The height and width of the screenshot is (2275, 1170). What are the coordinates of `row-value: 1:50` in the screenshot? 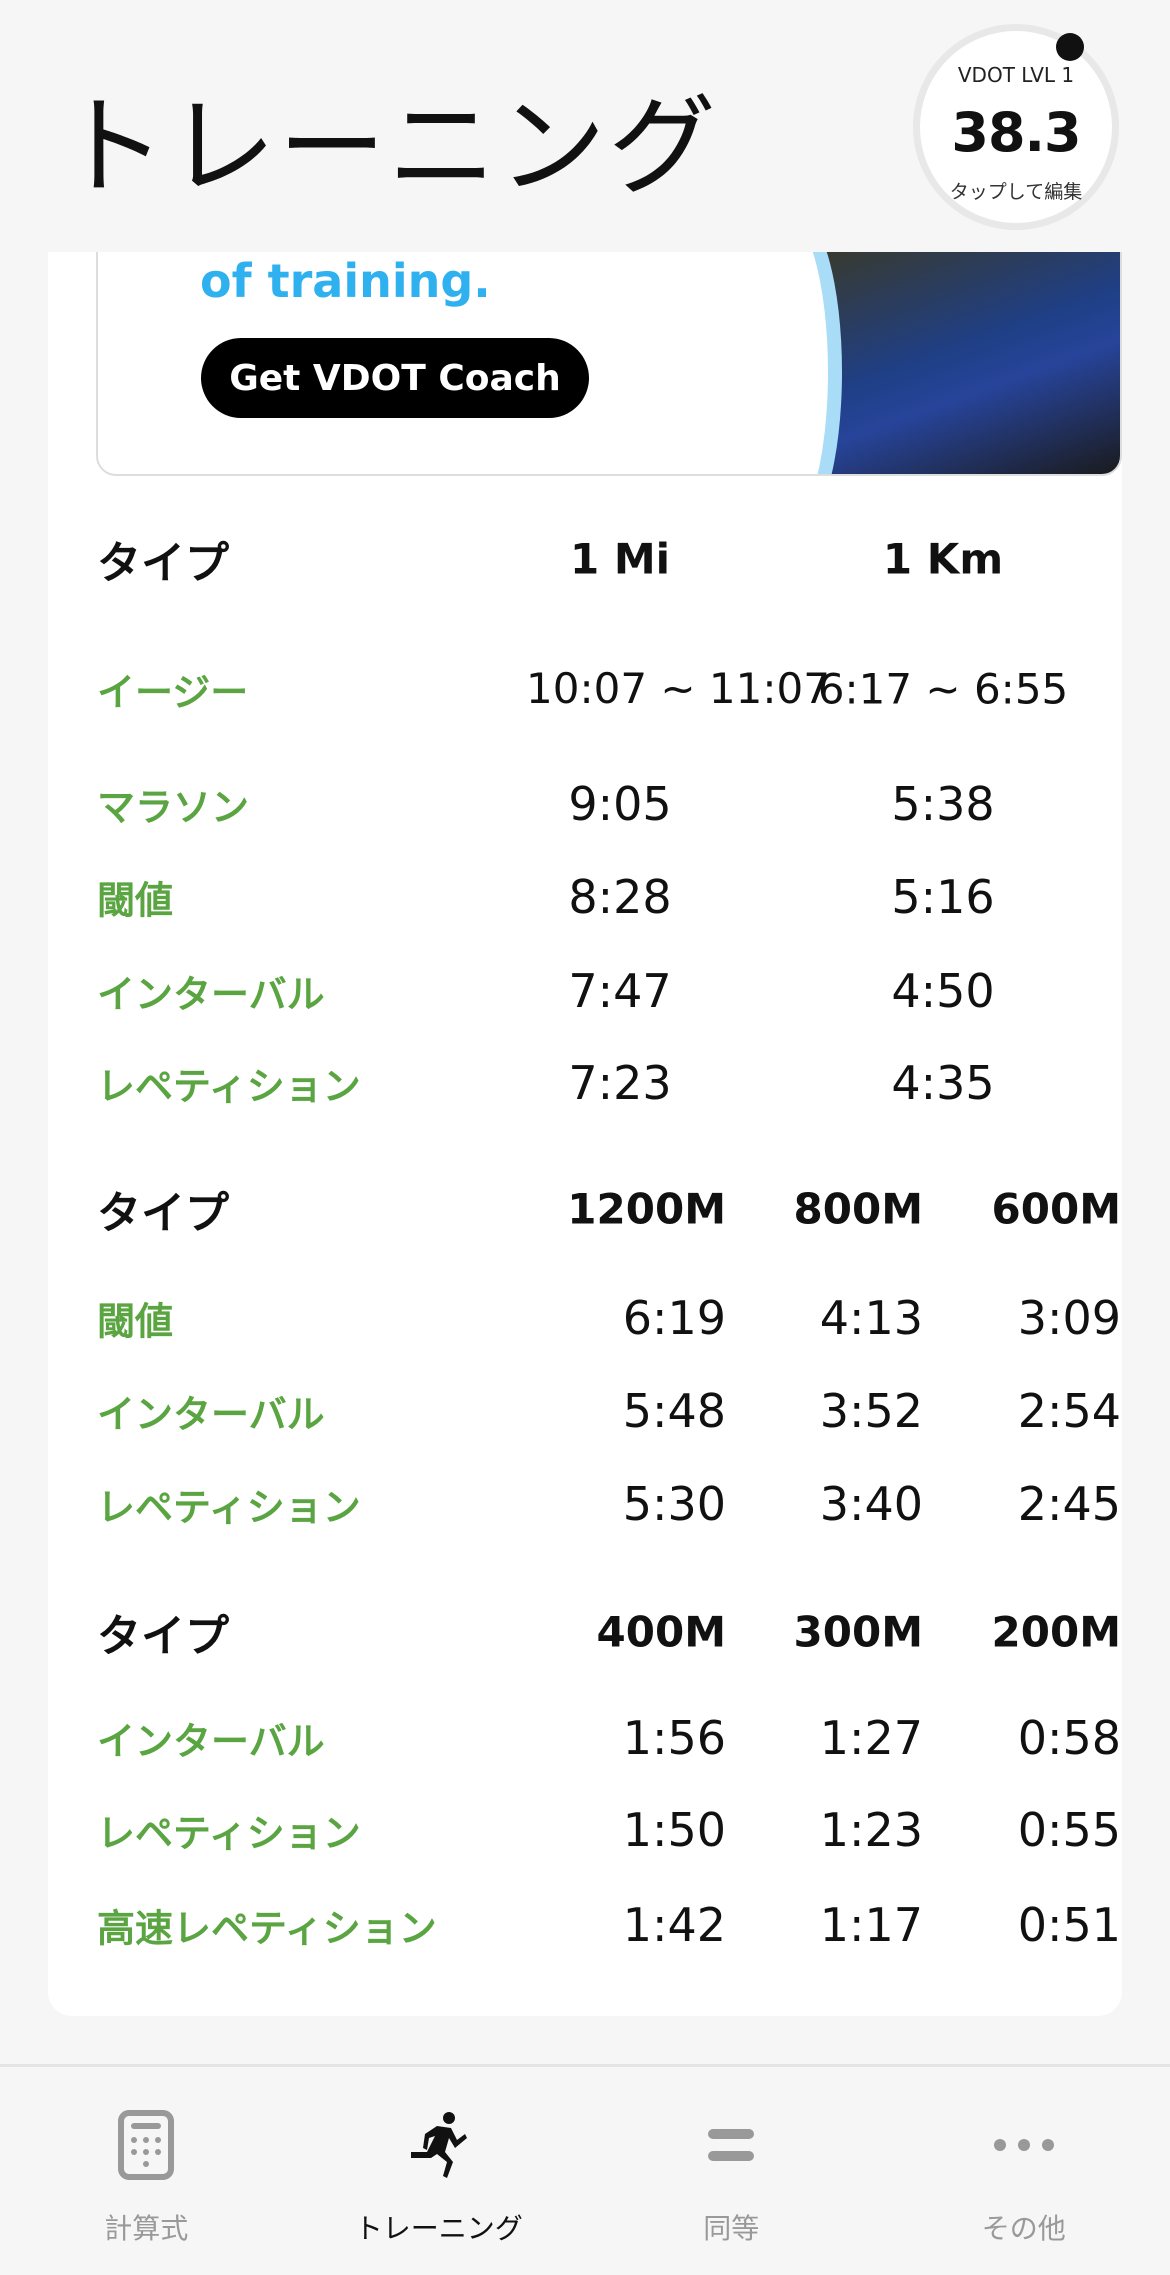 It's located at (674, 1830).